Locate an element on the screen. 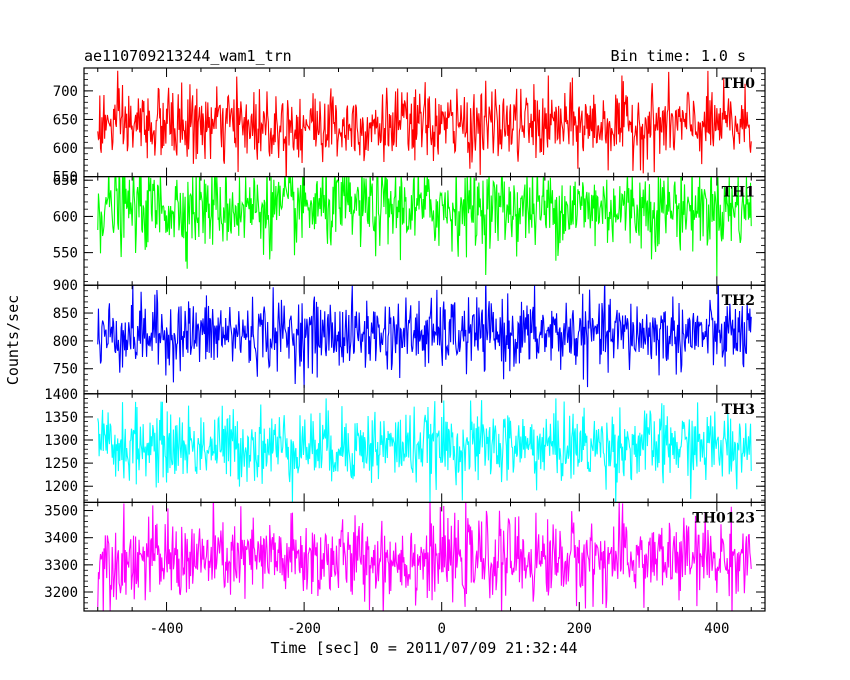 The height and width of the screenshot is (680, 850). x-tick-label: -200 is located at coordinates (304, 629).